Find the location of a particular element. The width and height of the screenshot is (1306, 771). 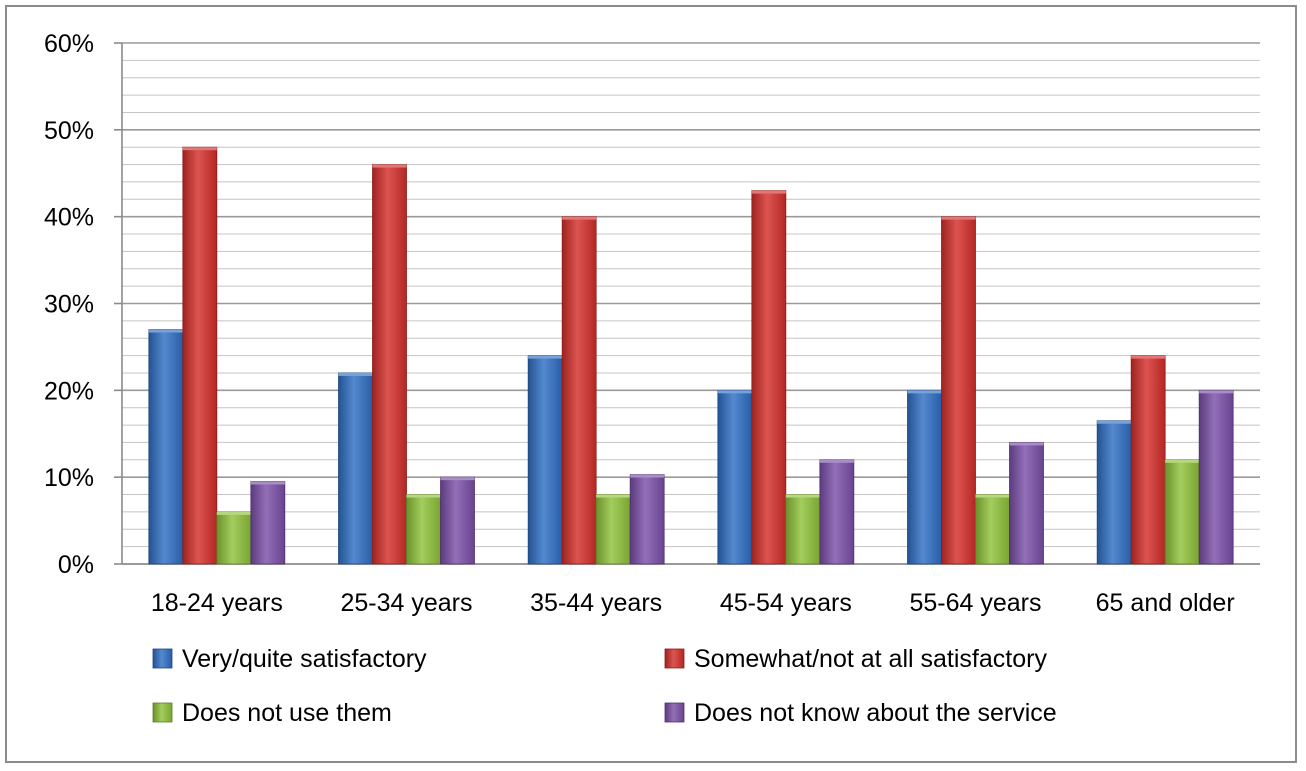

y-axis-tick-labels: 0% 10% 20% 30% 40% 50% 60% is located at coordinates (69, 304).